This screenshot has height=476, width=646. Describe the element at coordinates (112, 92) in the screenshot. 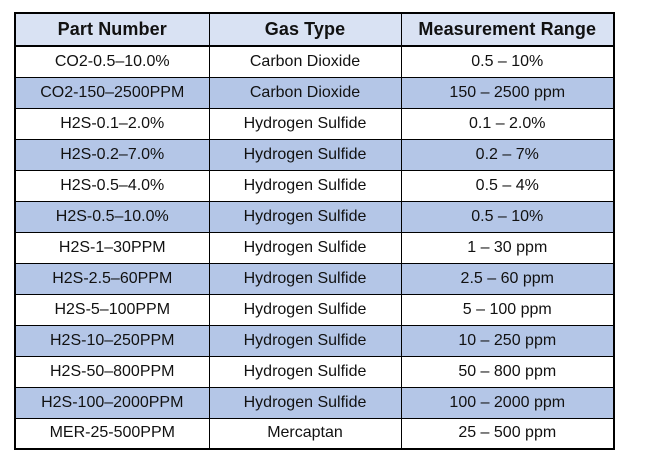

I see `part-number-cell: CO2-150–2500PPM` at that location.